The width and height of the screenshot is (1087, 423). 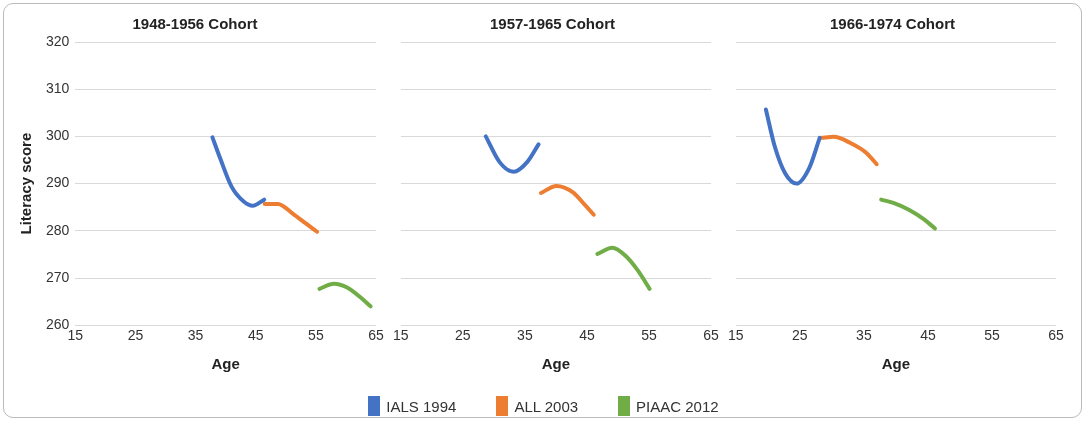 What do you see at coordinates (58, 135) in the screenshot?
I see `y-tick-label: 300` at bounding box center [58, 135].